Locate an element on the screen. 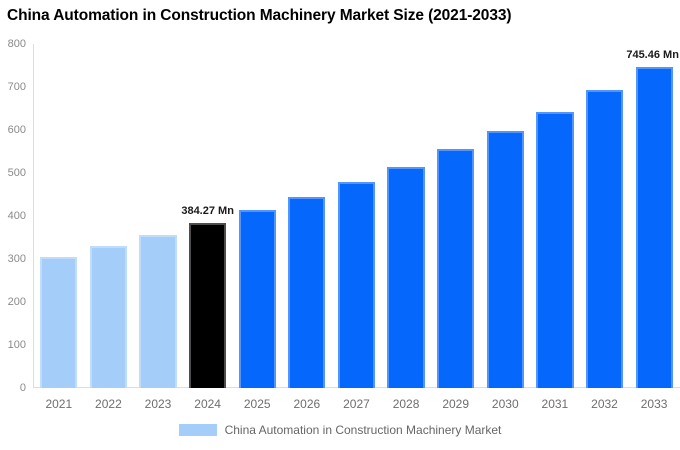 The image size is (680, 450). bar-2032 is located at coordinates (604, 239).